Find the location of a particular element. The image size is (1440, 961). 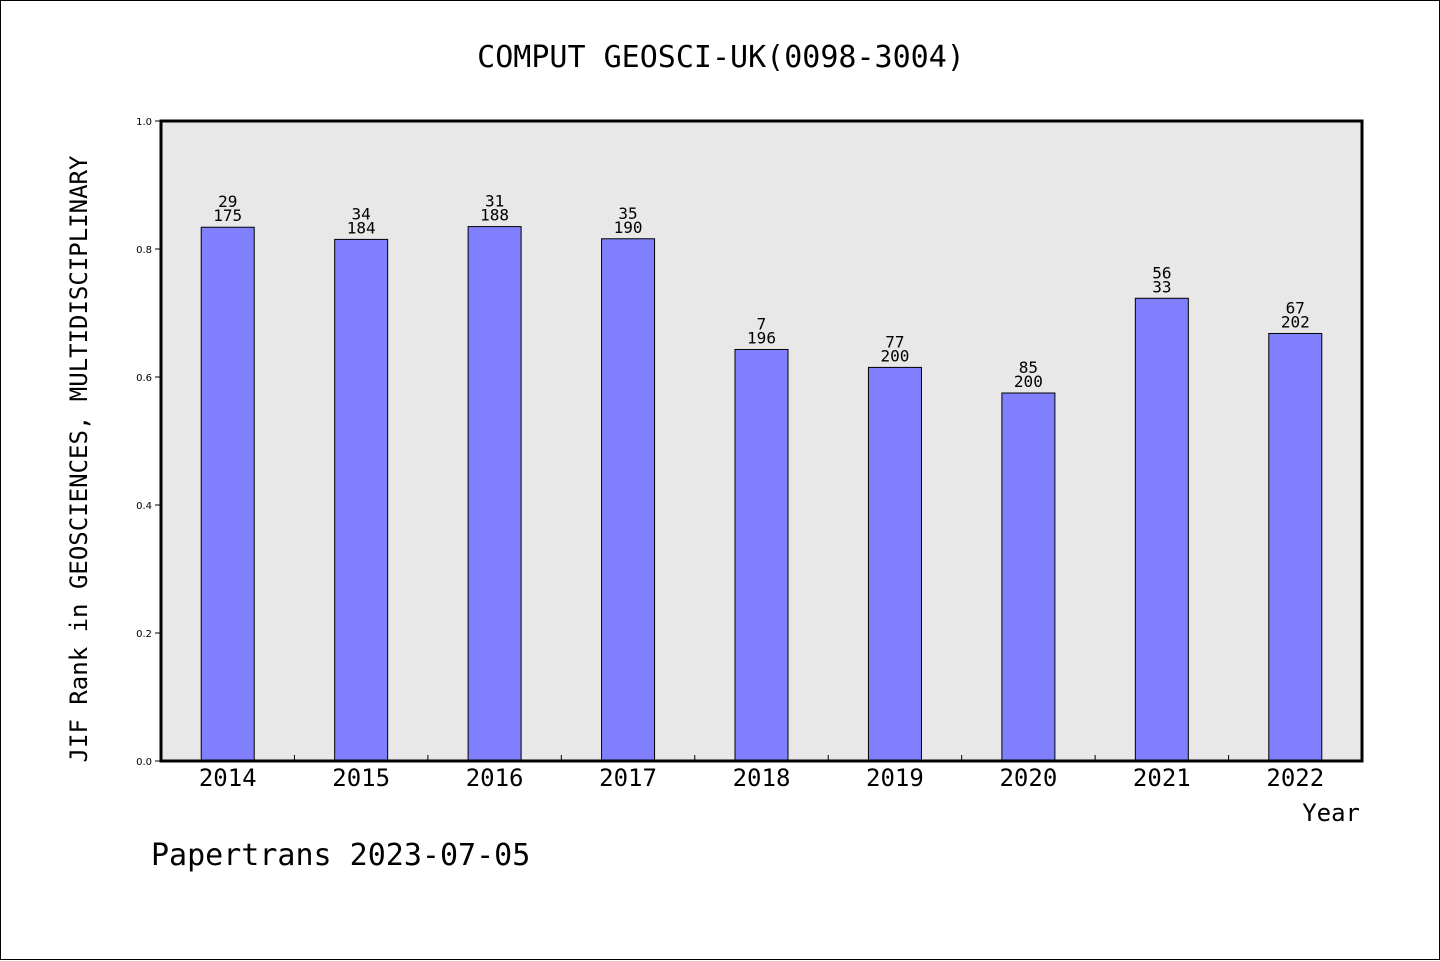

bar-label-rank: 35 is located at coordinates (627, 213).